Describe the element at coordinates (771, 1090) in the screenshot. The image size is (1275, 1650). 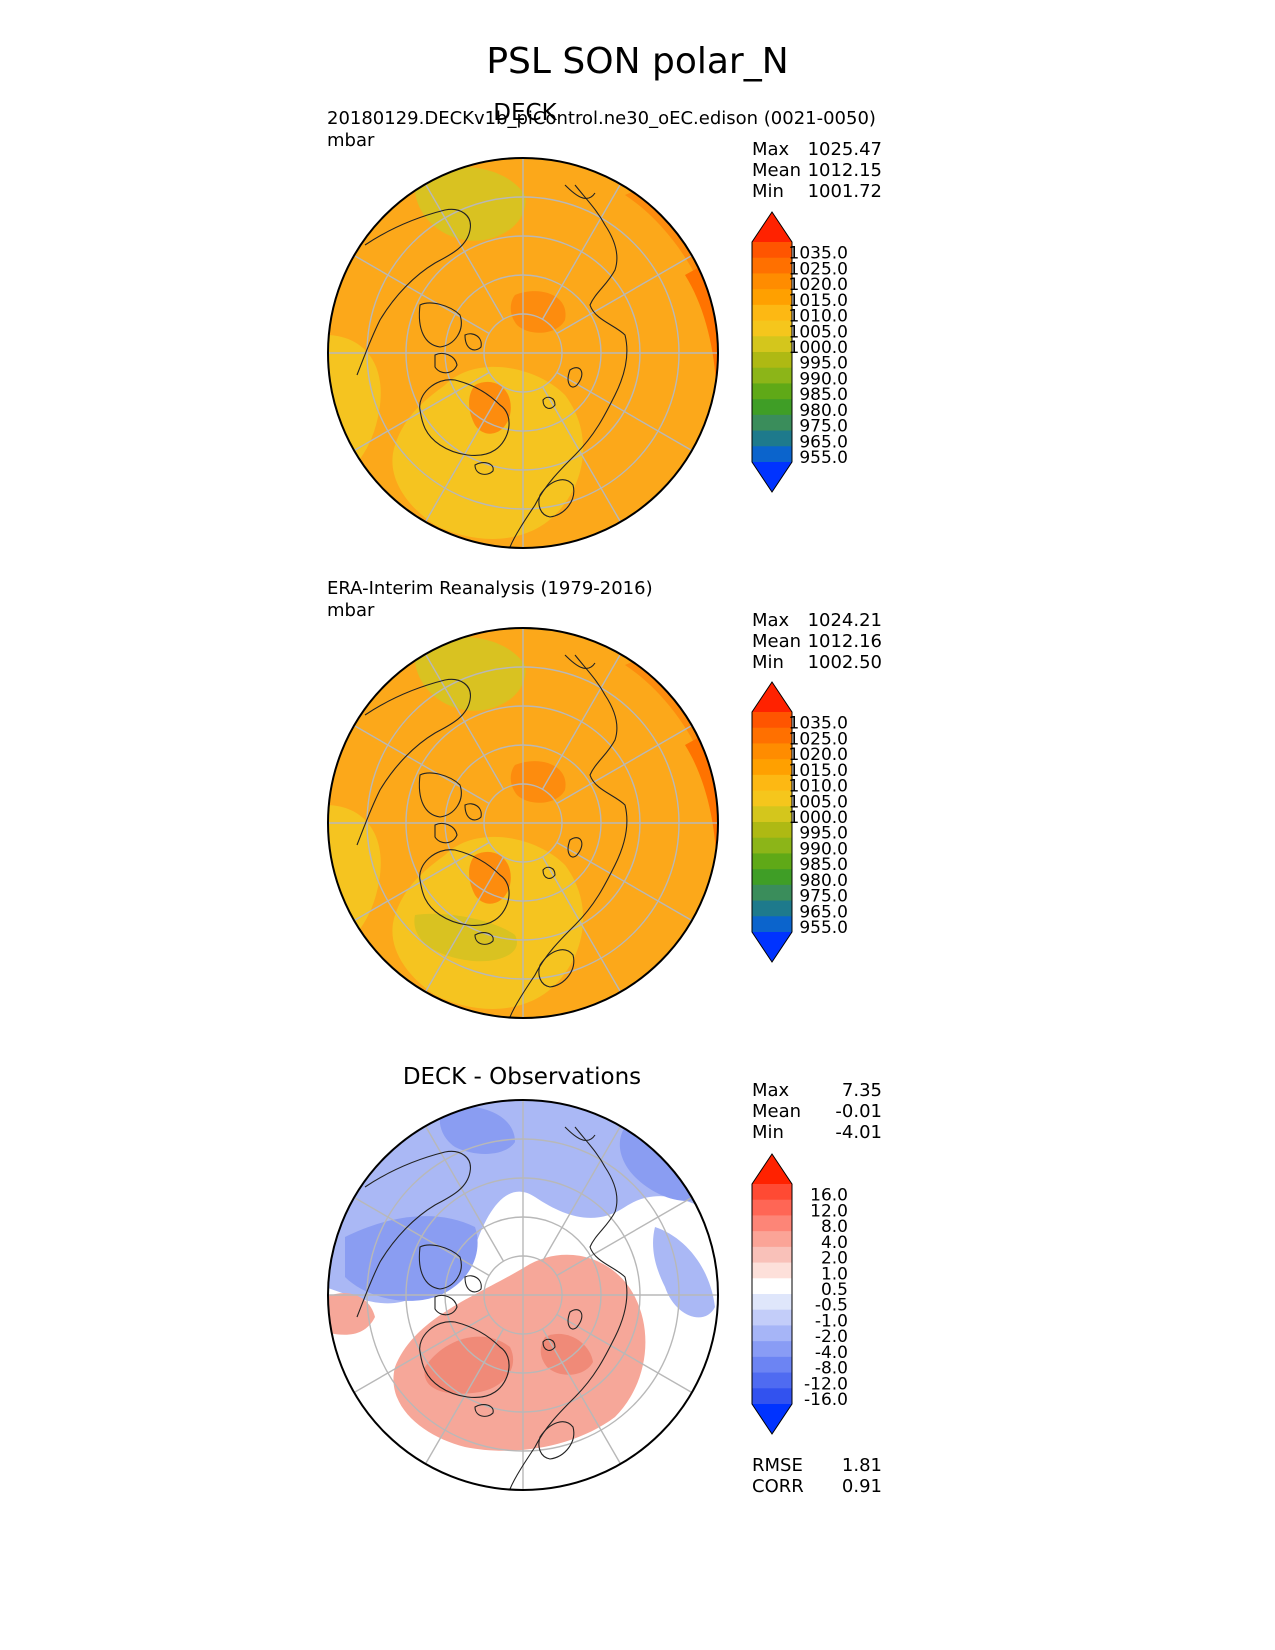
I see `stat-label: Max` at that location.